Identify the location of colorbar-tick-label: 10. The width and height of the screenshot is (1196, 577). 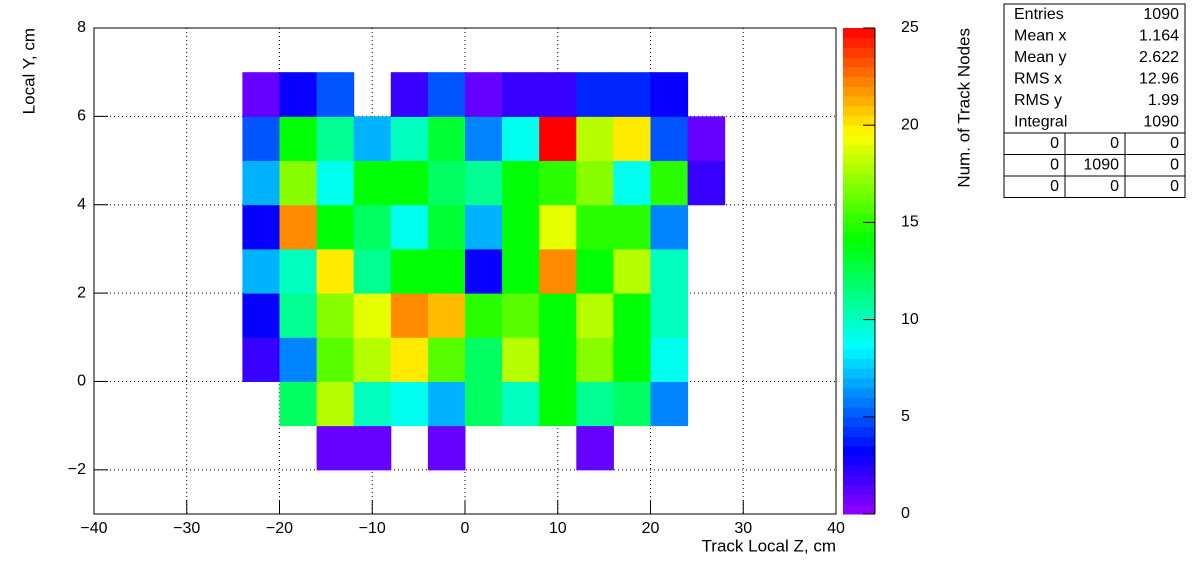
(910, 319).